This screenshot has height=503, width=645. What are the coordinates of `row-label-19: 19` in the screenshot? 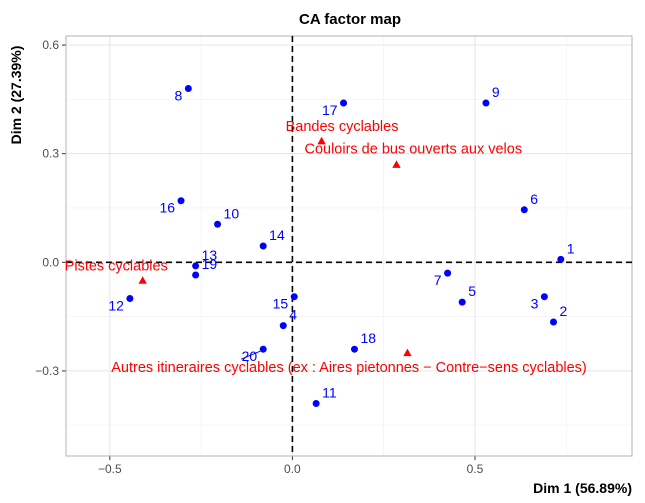 It's located at (210, 264).